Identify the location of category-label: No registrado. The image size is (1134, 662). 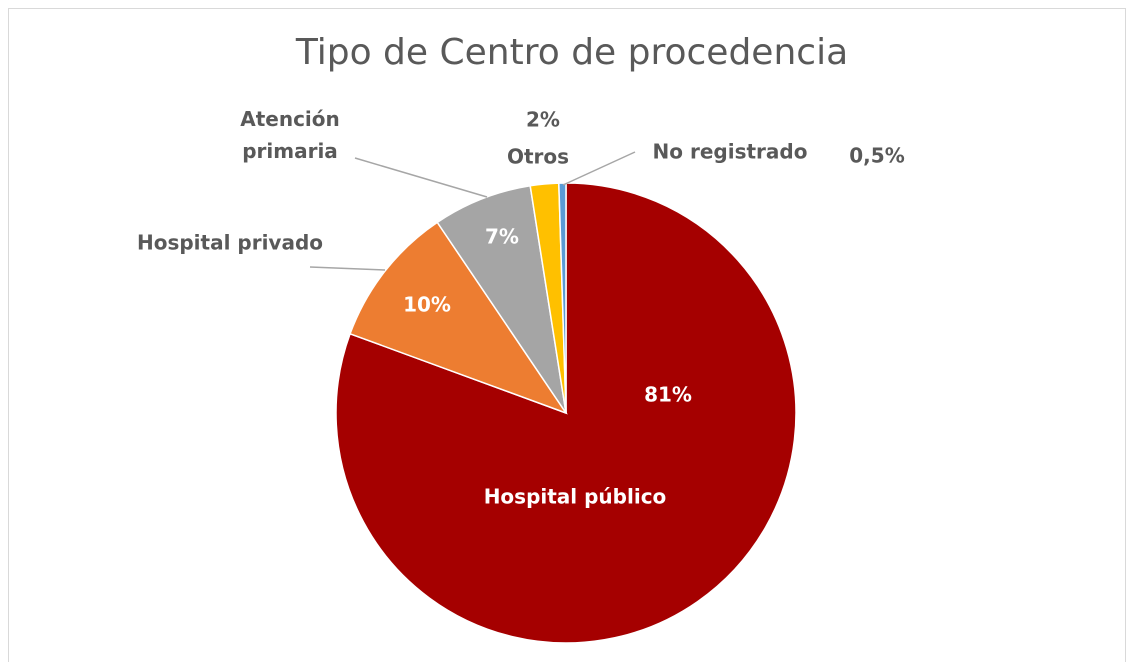
(730, 152).